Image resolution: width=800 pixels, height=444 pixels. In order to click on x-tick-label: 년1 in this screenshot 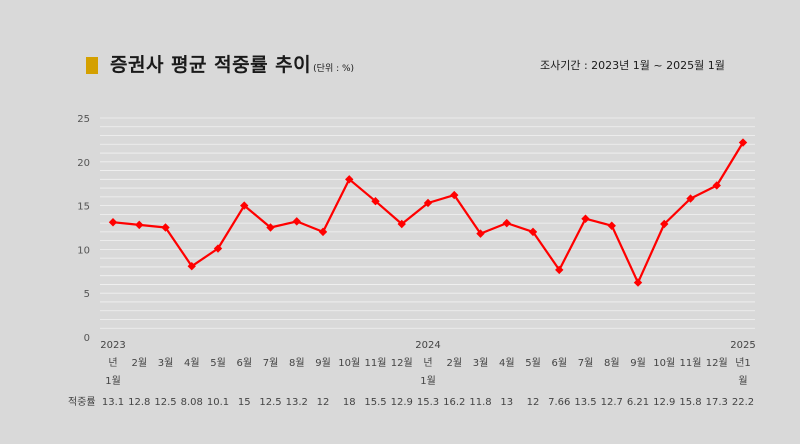, I will do `click(743, 363)`.